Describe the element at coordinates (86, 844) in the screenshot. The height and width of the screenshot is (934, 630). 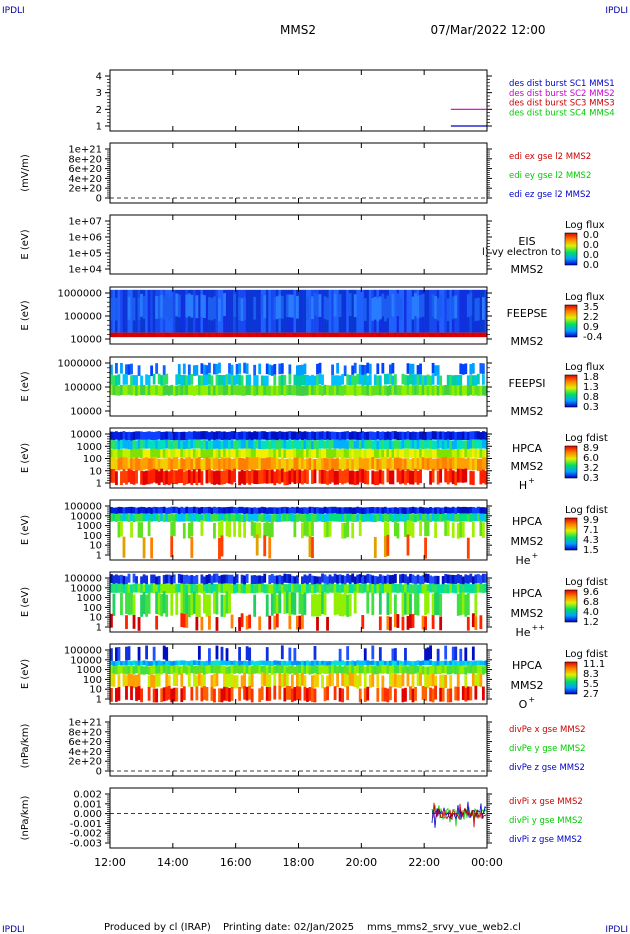
I see `y-tick-label: -0.003` at that location.